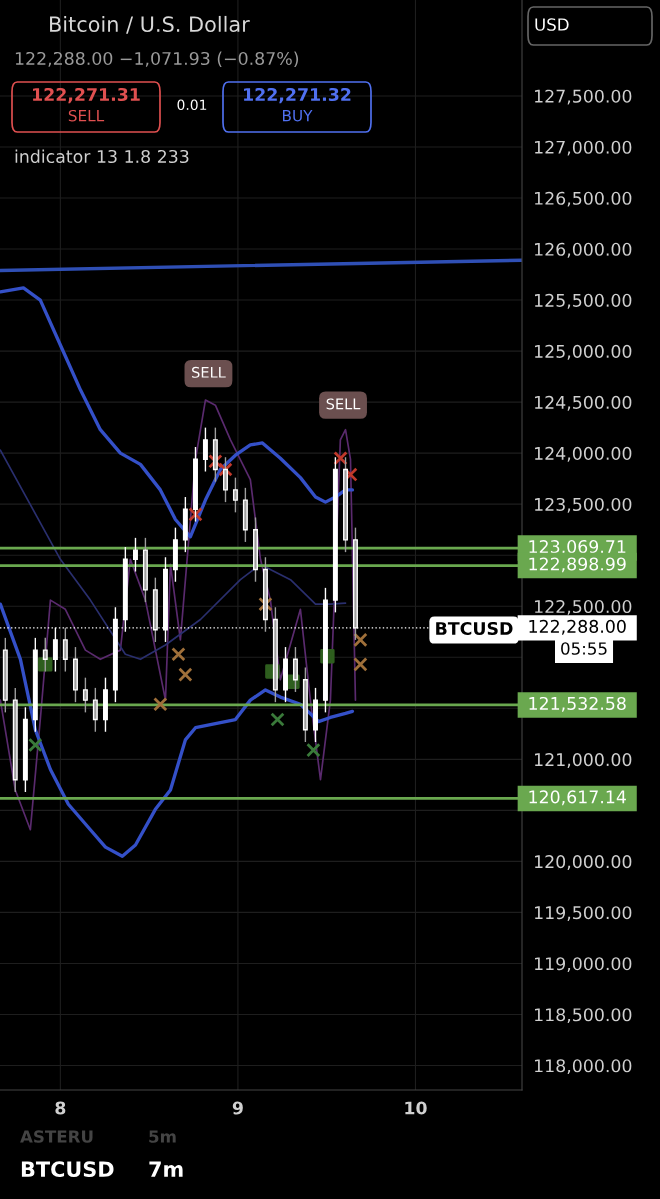  What do you see at coordinates (583, 862) in the screenshot?
I see `y-tick-label: 120,000.00` at bounding box center [583, 862].